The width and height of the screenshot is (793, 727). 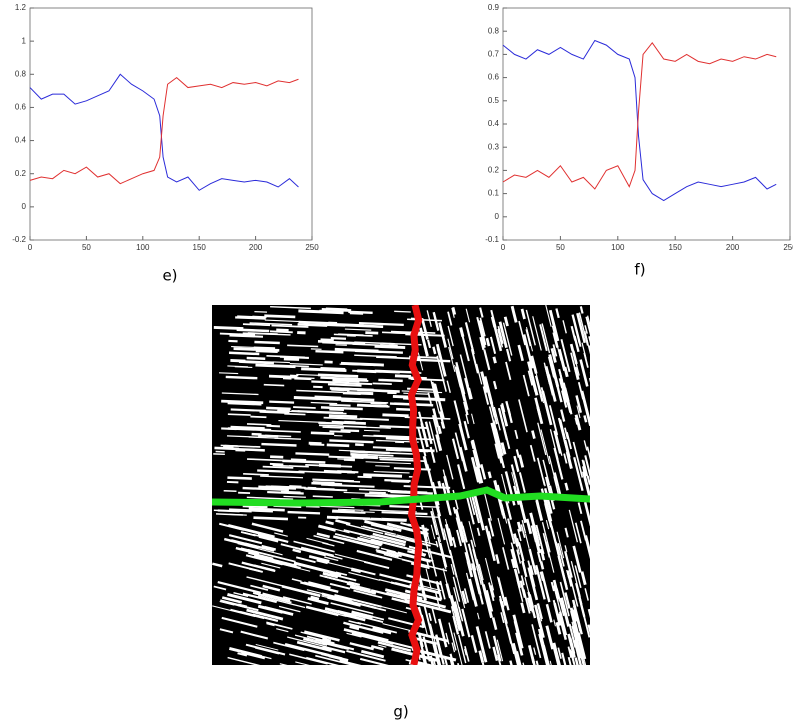 I want to click on x-tick-label: 100, so click(x=618, y=247).